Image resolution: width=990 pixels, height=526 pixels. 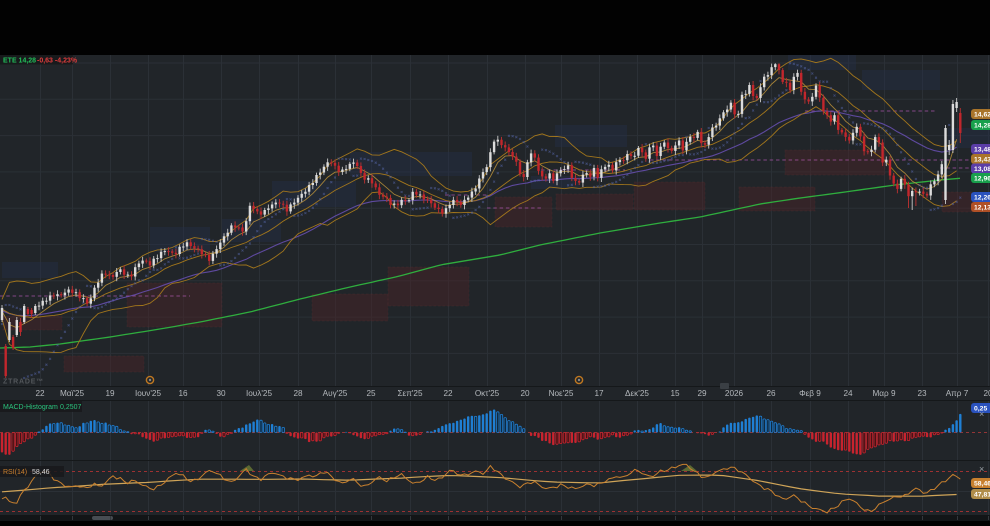 I want to click on svg-text: 14,28, so click(x=982, y=126).